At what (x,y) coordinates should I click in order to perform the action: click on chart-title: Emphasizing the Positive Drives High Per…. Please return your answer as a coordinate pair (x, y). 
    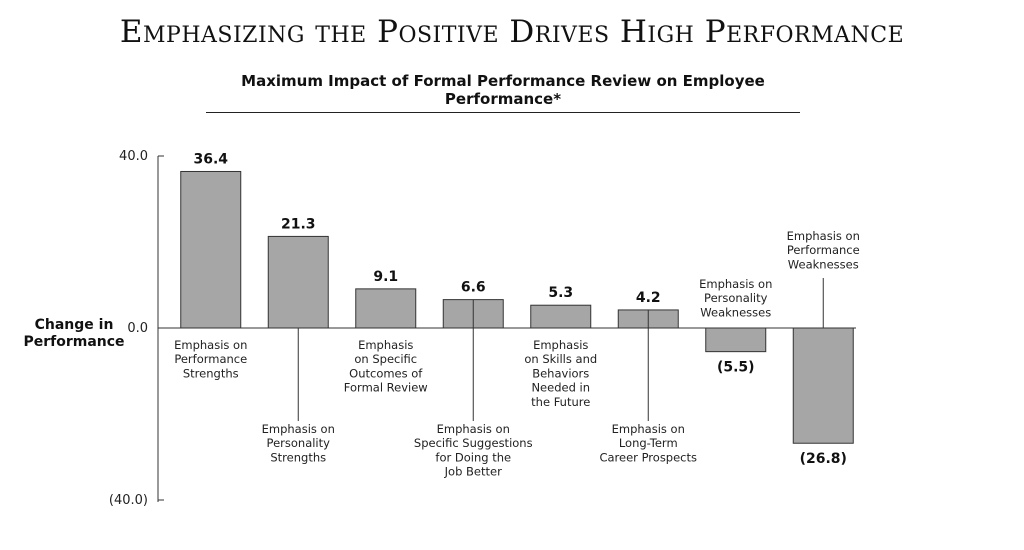
    Looking at the image, I should click on (512, 32).